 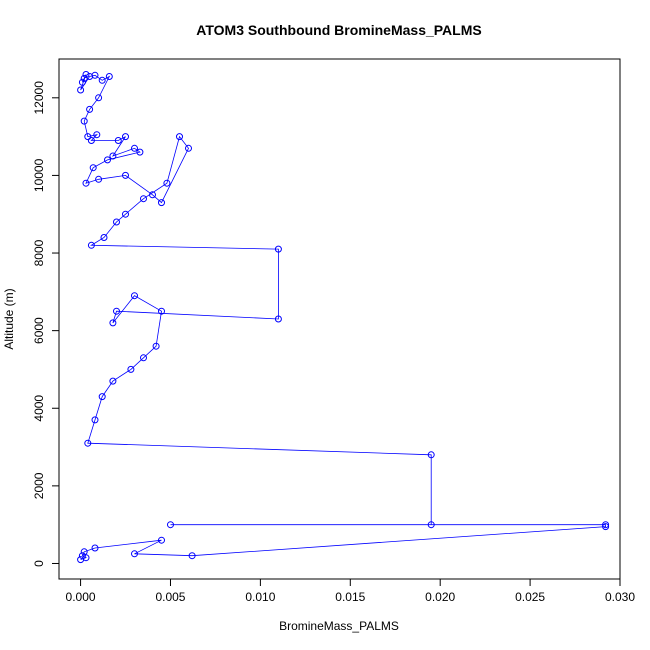 What do you see at coordinates (339, 626) in the screenshot?
I see `x-axis-label: BromineMass_PALMS` at bounding box center [339, 626].